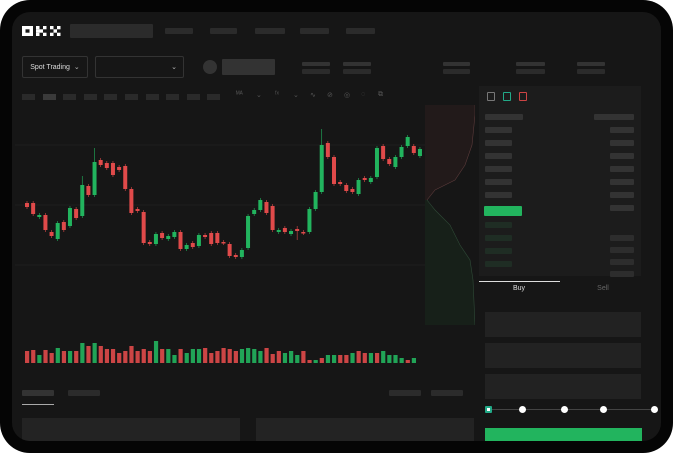  Describe the element at coordinates (239, 94) in the screenshot. I see `indicator-icon: ᴹᴬ` at that location.